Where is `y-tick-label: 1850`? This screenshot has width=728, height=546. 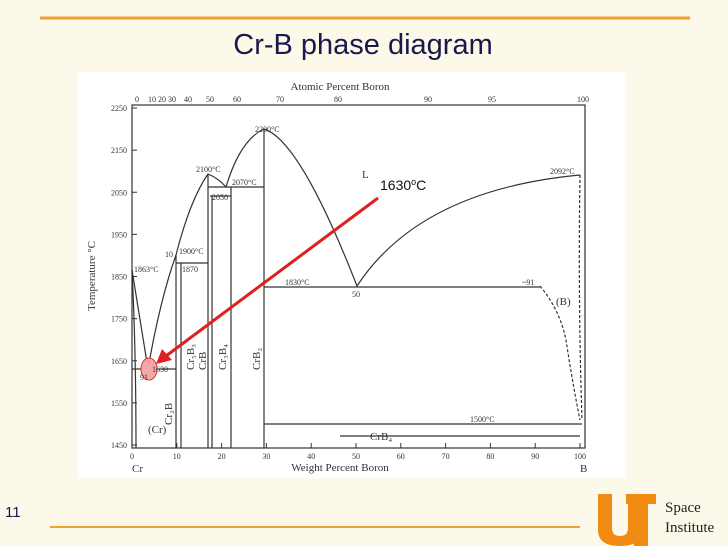
y-tick-label: 1850 is located at coordinates (119, 277).